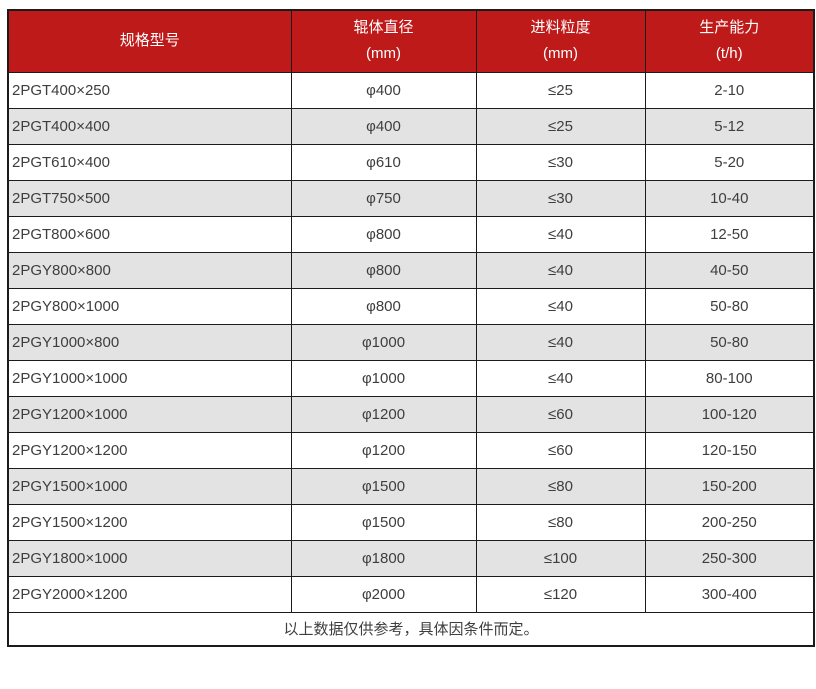 The height and width of the screenshot is (689, 816). Describe the element at coordinates (149, 558) in the screenshot. I see `model-cell: 2PGY1800×1000` at that location.